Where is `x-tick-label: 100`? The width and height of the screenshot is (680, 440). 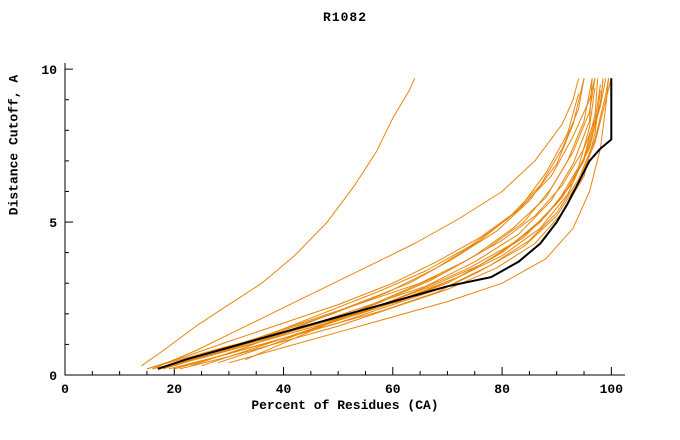 x-tick-label: 100 is located at coordinates (612, 389).